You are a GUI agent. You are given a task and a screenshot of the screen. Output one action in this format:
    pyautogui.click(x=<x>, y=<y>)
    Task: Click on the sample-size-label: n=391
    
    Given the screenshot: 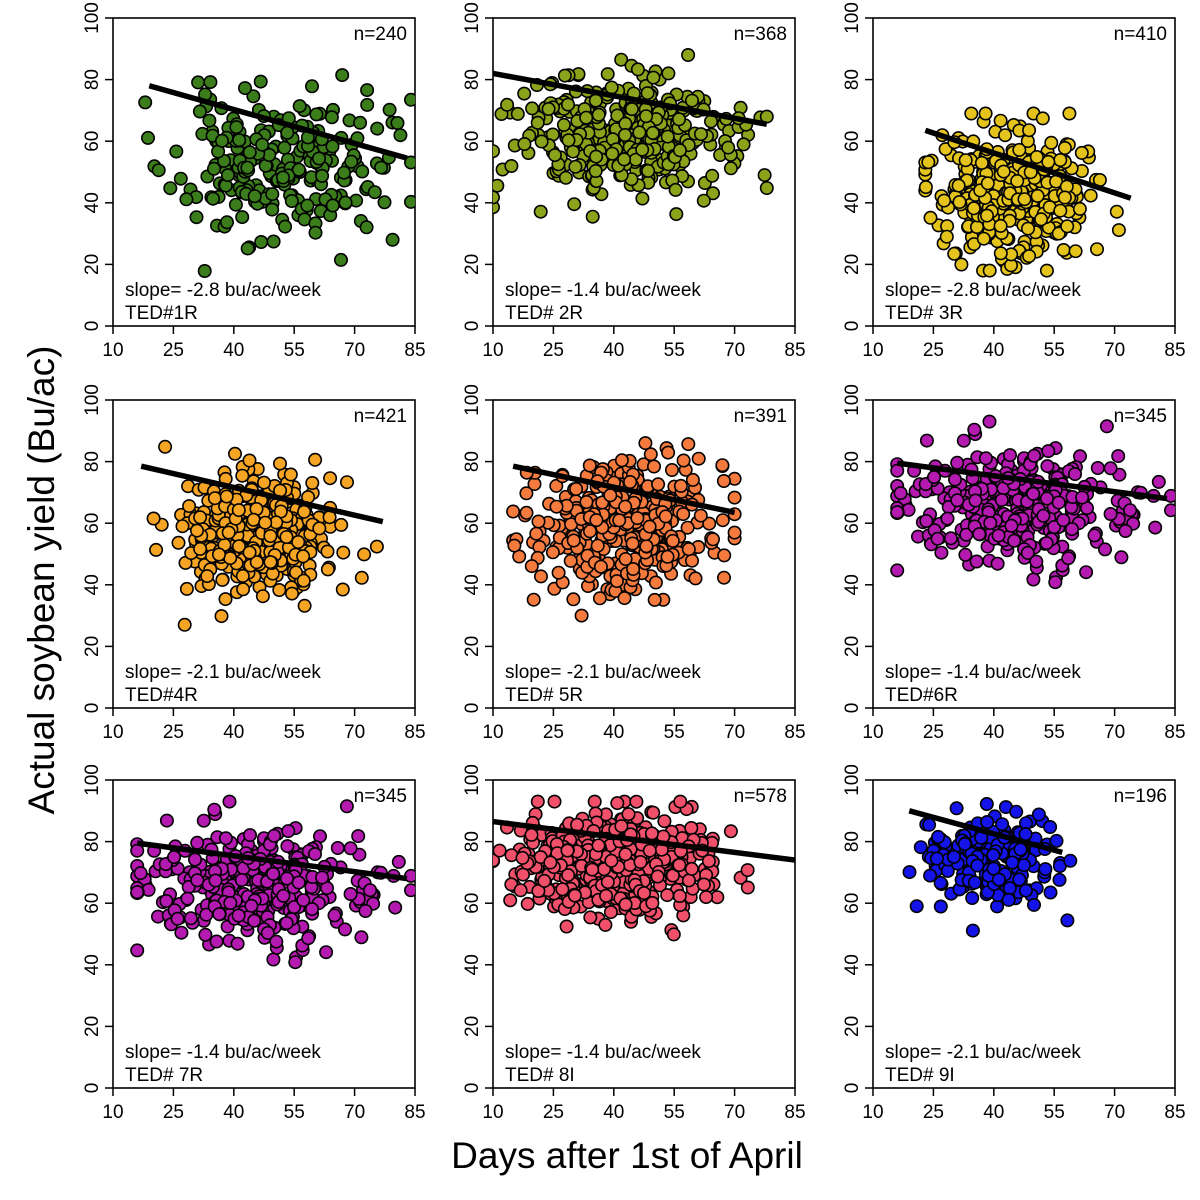 What is the action you would take?
    pyautogui.click(x=760, y=416)
    